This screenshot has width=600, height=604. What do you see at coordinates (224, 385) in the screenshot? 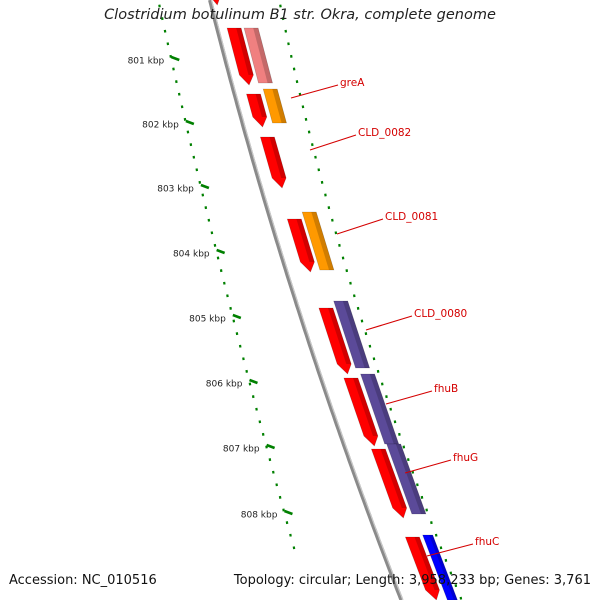
I see `tick-label: 806 kbp` at bounding box center [224, 385].